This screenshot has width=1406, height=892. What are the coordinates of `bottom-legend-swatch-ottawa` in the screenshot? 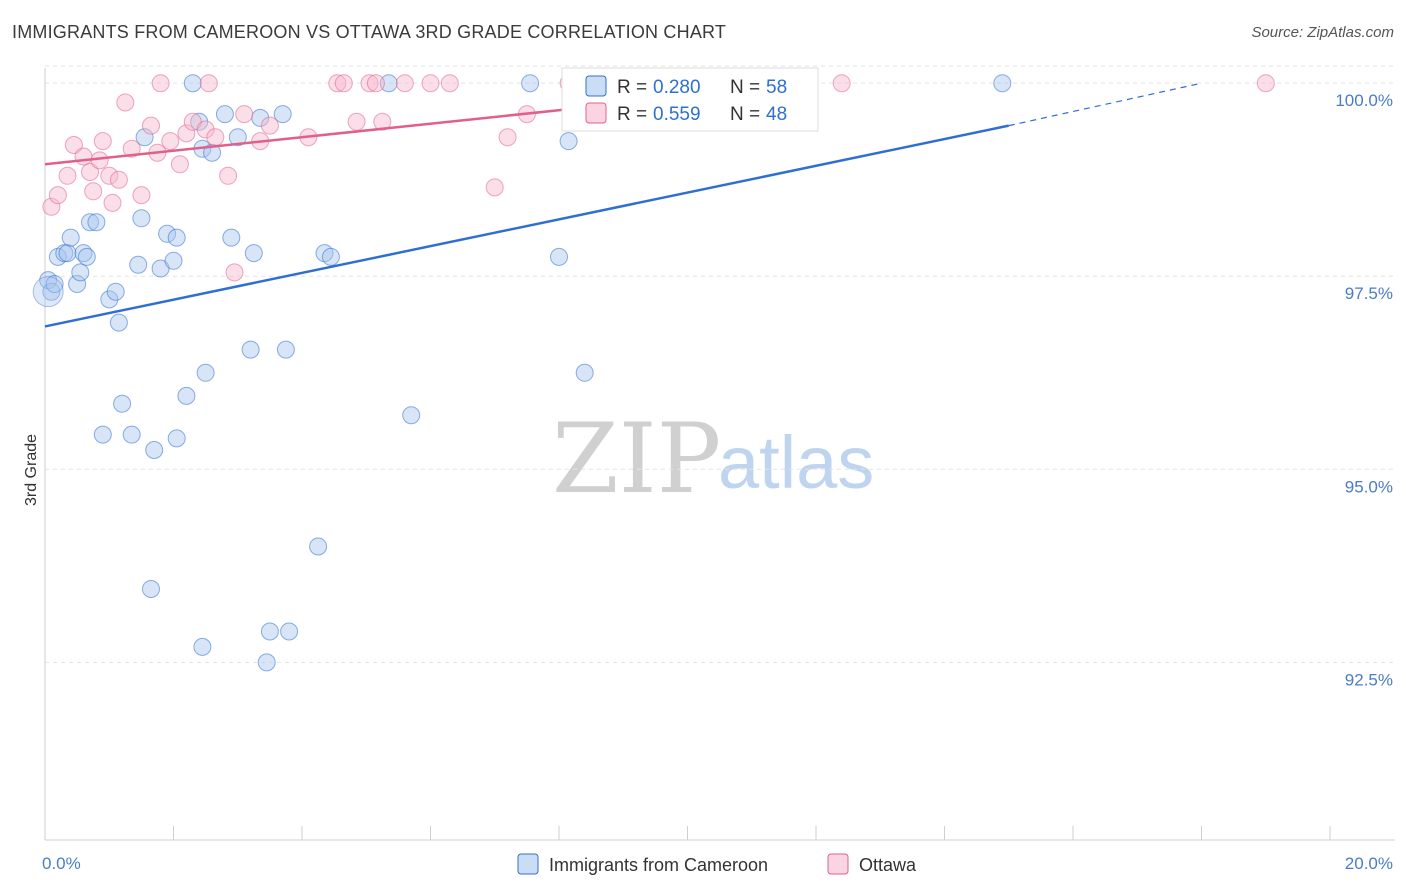 It's located at (838, 864).